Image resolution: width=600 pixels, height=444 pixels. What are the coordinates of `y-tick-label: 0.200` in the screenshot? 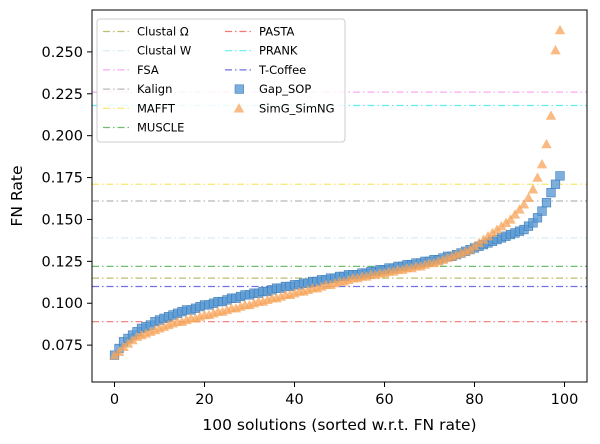 It's located at (62, 137).